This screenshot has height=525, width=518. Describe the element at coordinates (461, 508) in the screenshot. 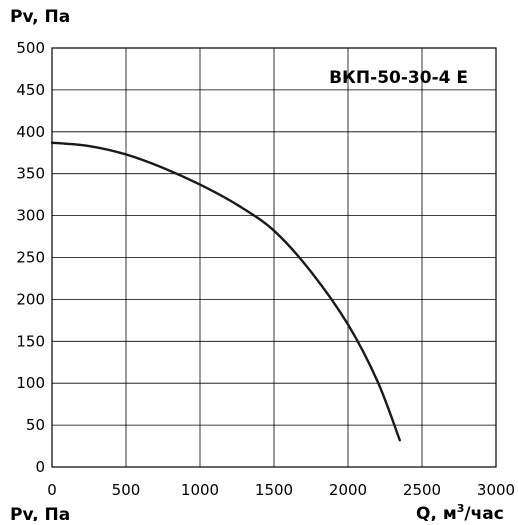

I see `x-axis-title-superscript: 3` at that location.